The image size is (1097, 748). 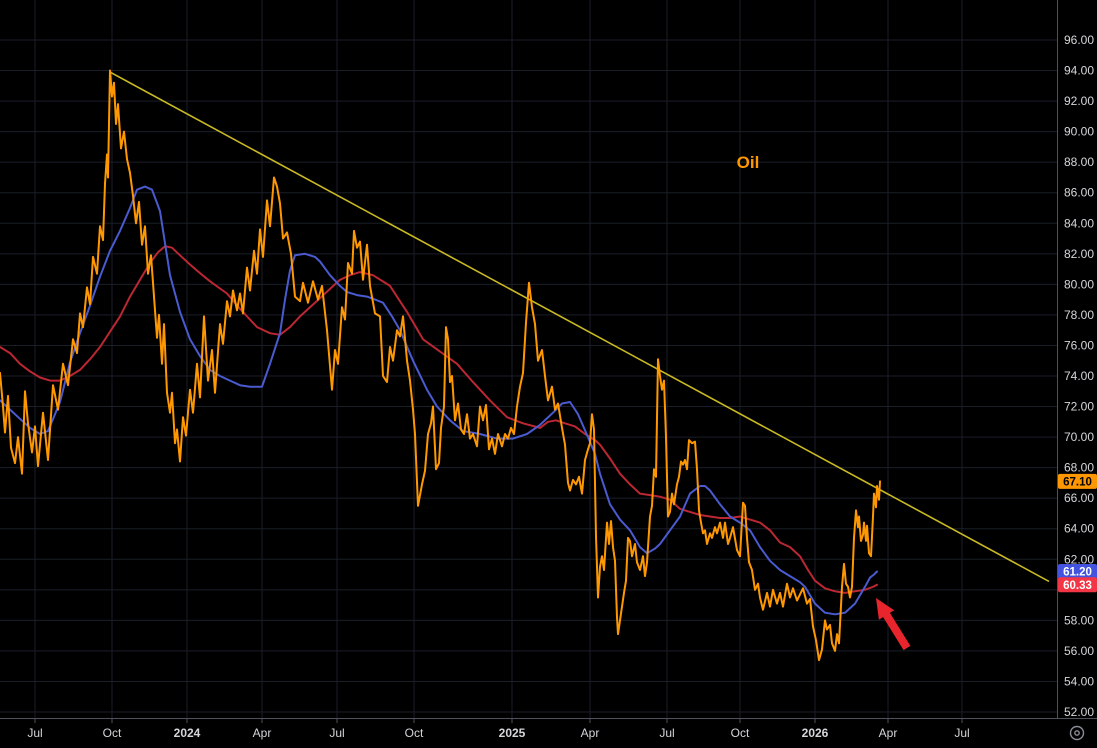 What do you see at coordinates (1079, 468) in the screenshot?
I see `y-axis-label: 68.00` at bounding box center [1079, 468].